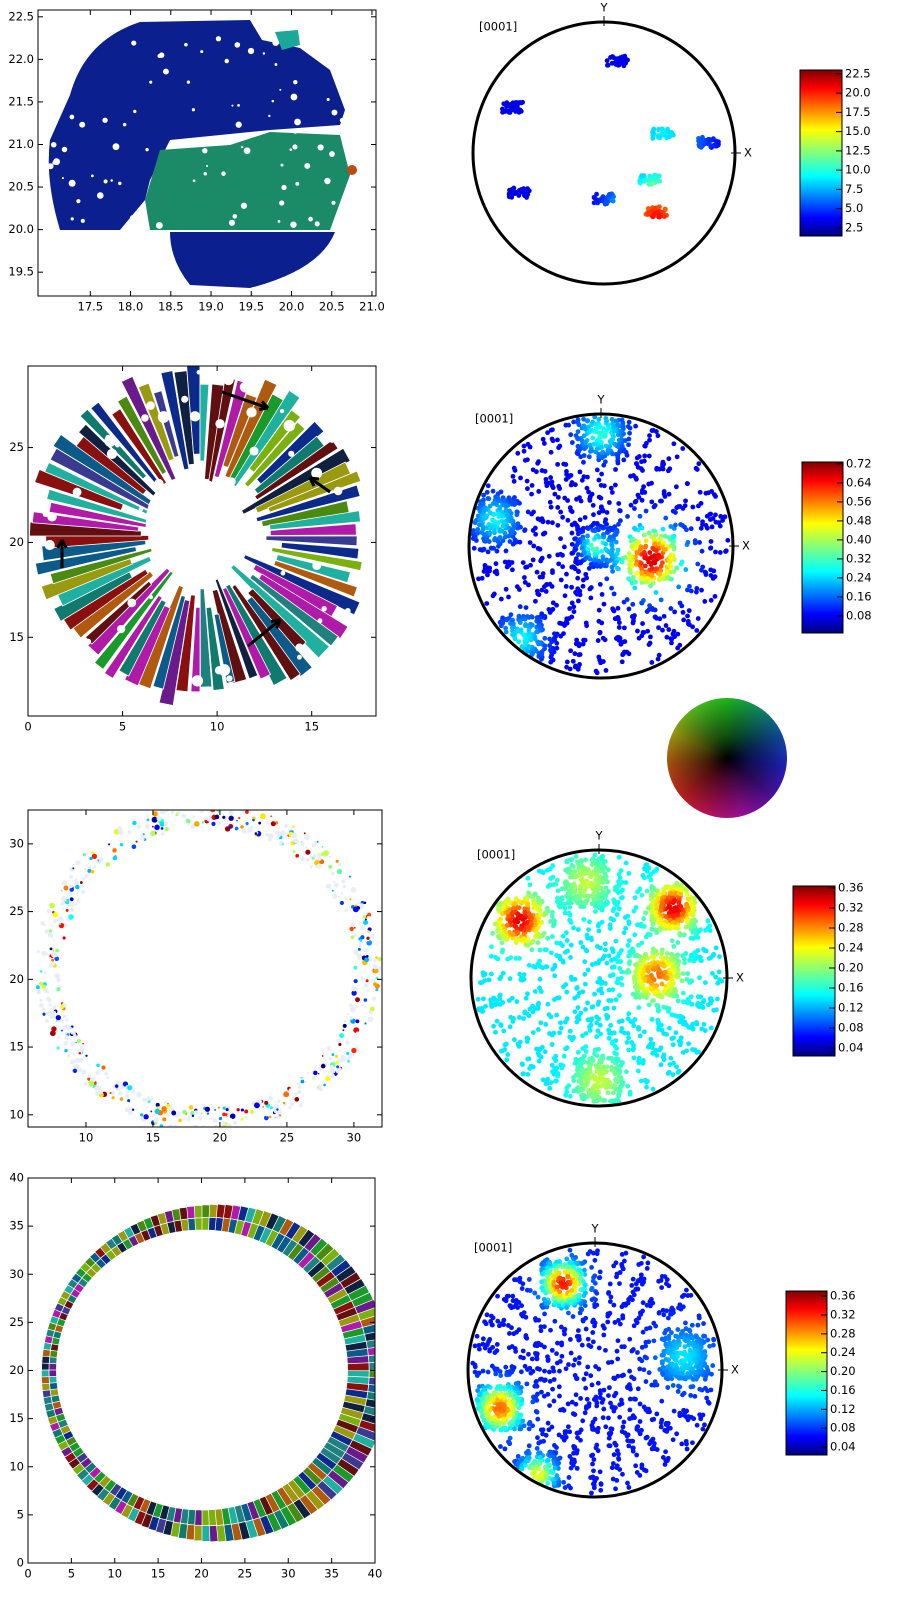 This screenshot has height=1622, width=904. I want to click on hole, so click(190, 520).